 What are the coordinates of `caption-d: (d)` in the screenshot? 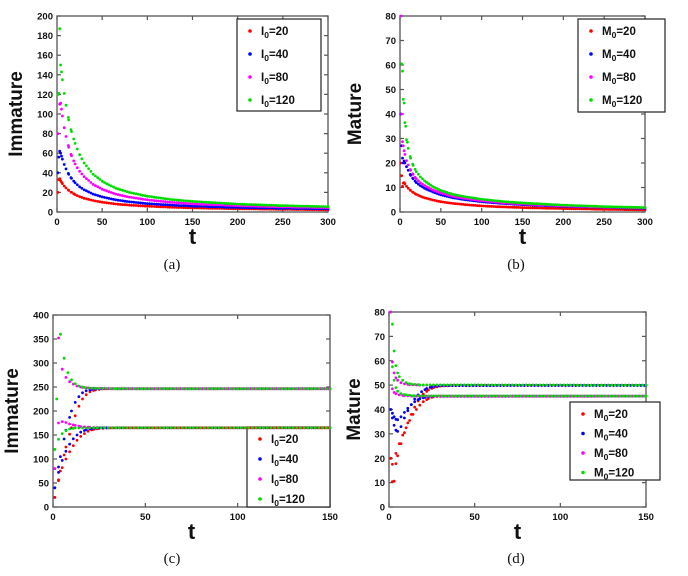 It's located at (516, 559).